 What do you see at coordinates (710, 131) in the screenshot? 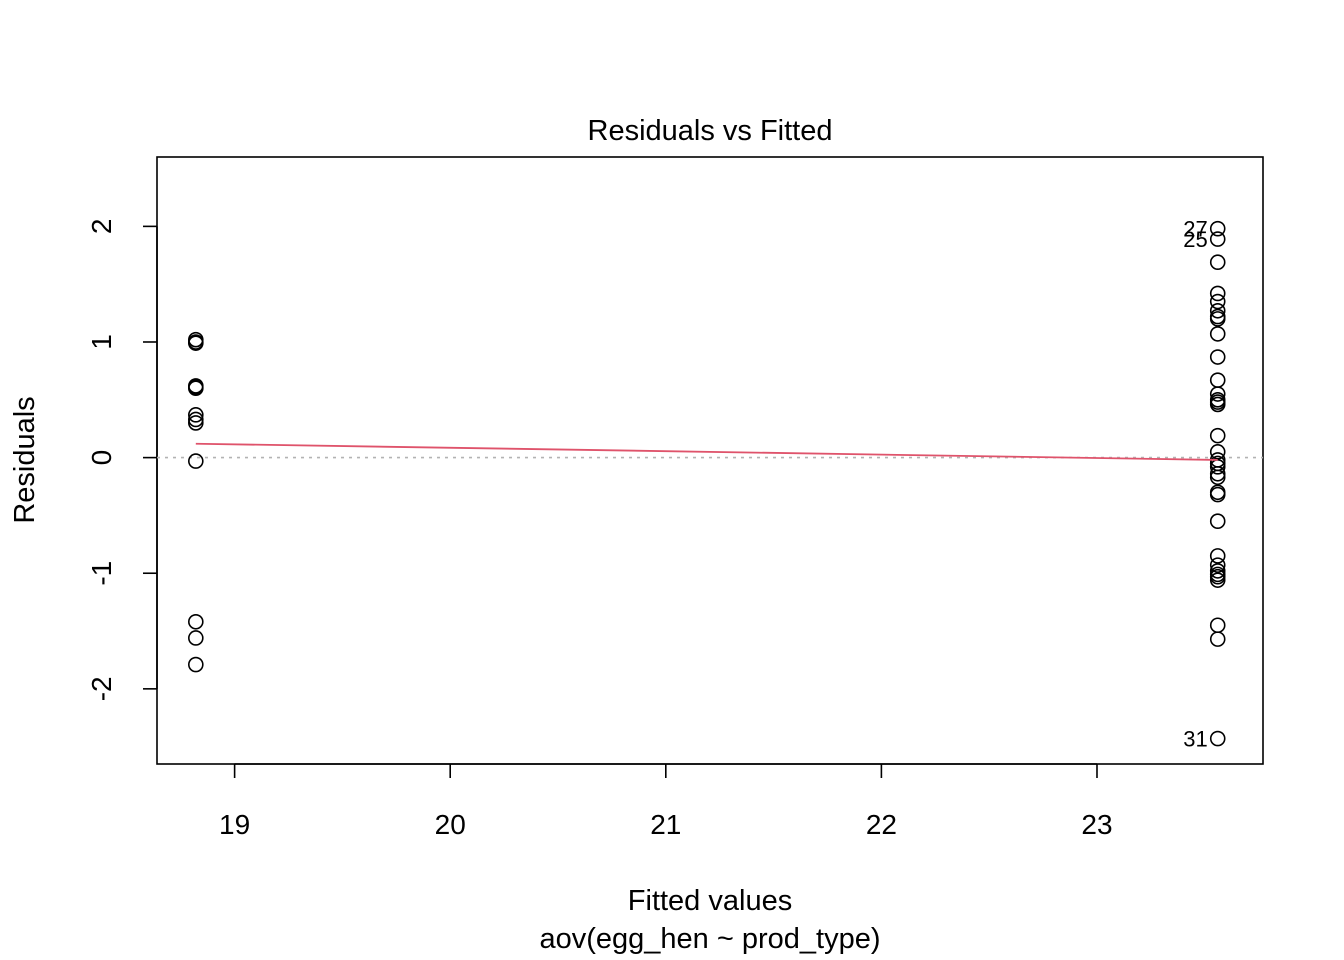
I see `chart-title: Residuals vs Fitted` at bounding box center [710, 131].